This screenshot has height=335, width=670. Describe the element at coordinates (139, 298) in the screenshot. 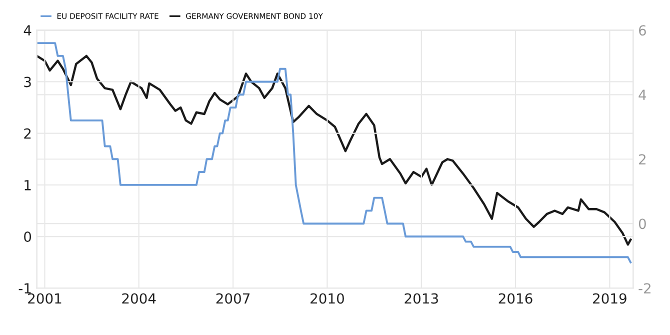

I see `x-tick-label: 2004` at that location.